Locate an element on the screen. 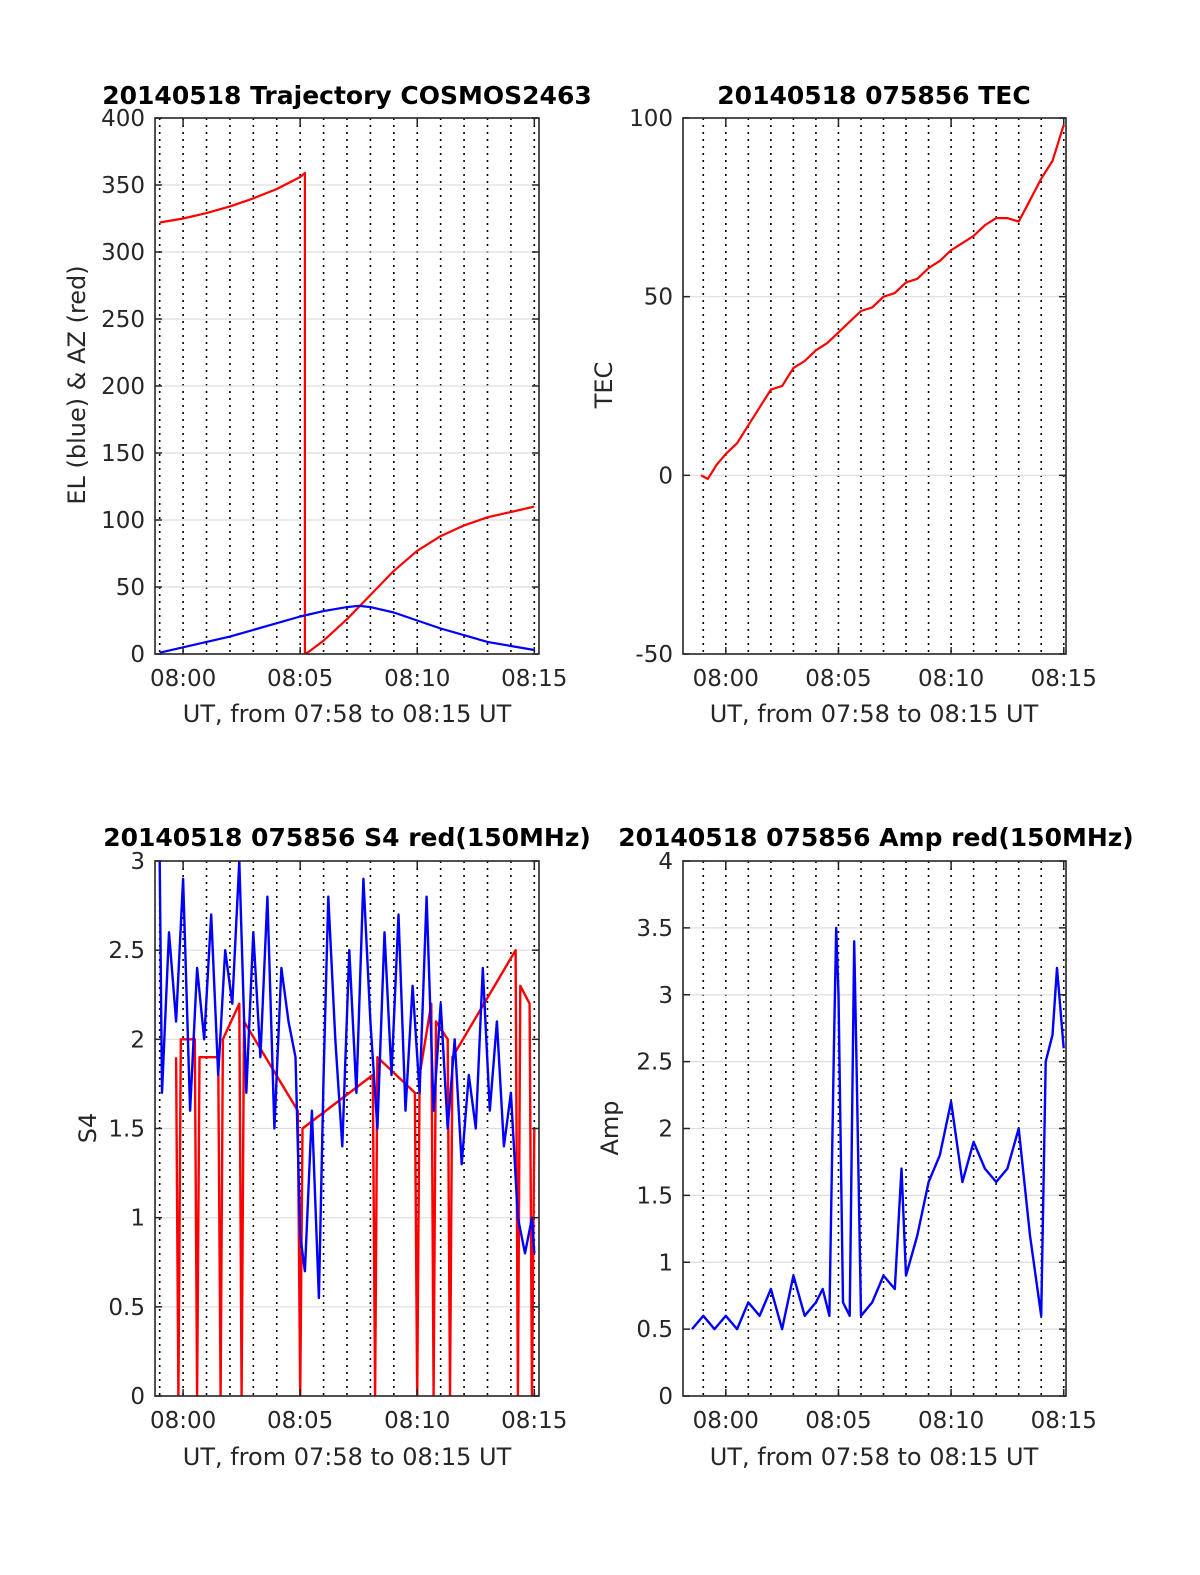 The height and width of the screenshot is (1575, 1200). amp-xlabel: UT, from 07:58 to 08:15 UT is located at coordinates (874, 1457).